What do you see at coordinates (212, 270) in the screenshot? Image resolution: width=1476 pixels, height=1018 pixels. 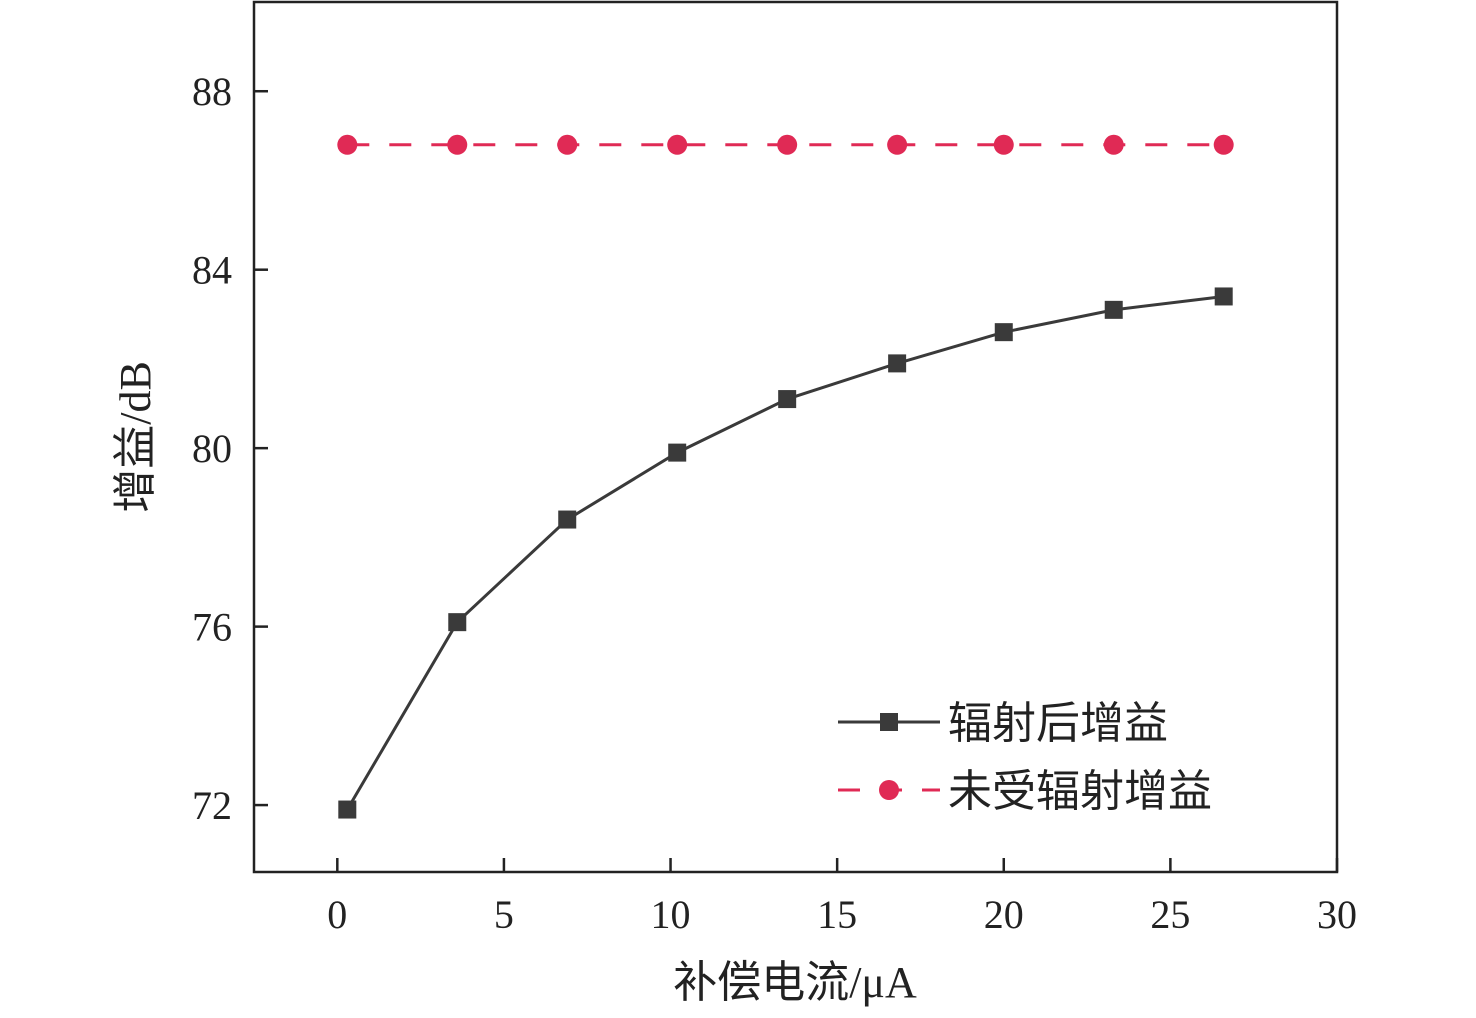 I see `y-tick-label: 84` at bounding box center [212, 270].